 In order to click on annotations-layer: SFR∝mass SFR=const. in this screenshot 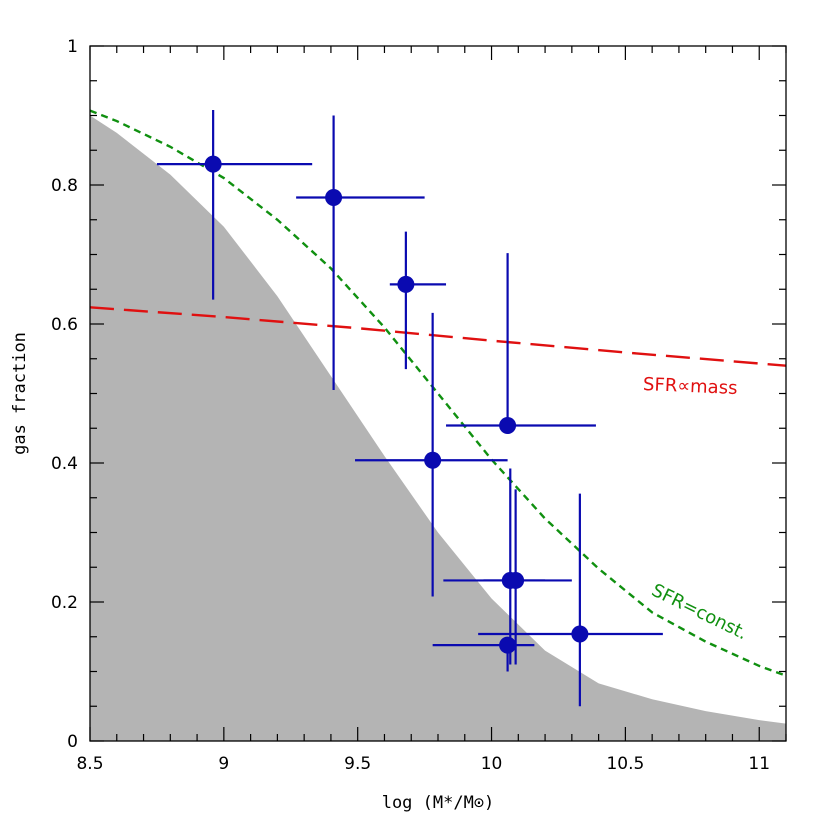, I will do `click(697, 509)`.